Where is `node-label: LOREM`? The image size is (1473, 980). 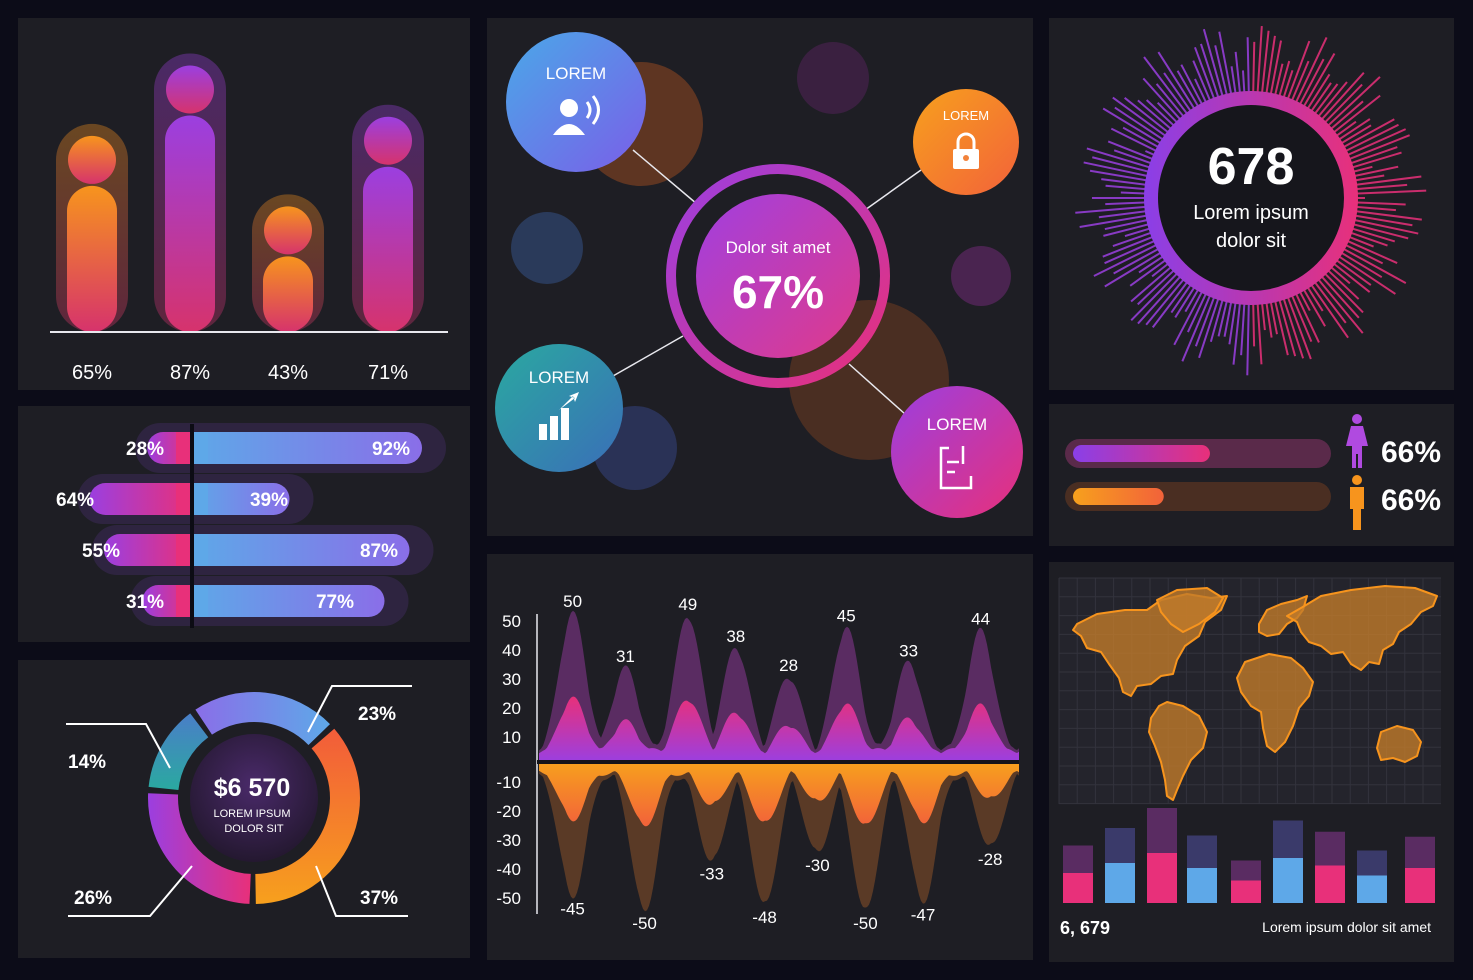 node-label: LOREM is located at coordinates (576, 73).